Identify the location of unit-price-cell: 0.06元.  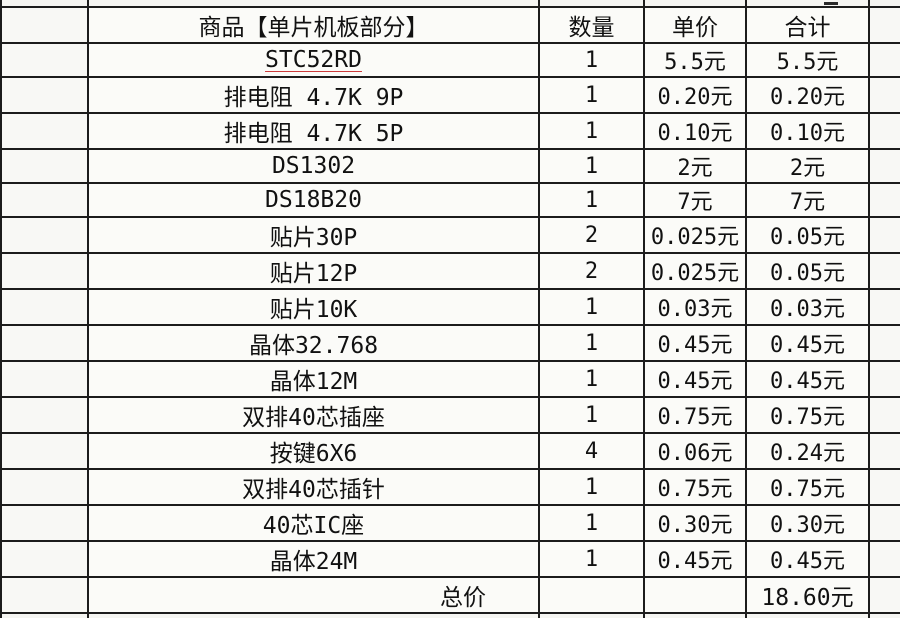
(695, 451).